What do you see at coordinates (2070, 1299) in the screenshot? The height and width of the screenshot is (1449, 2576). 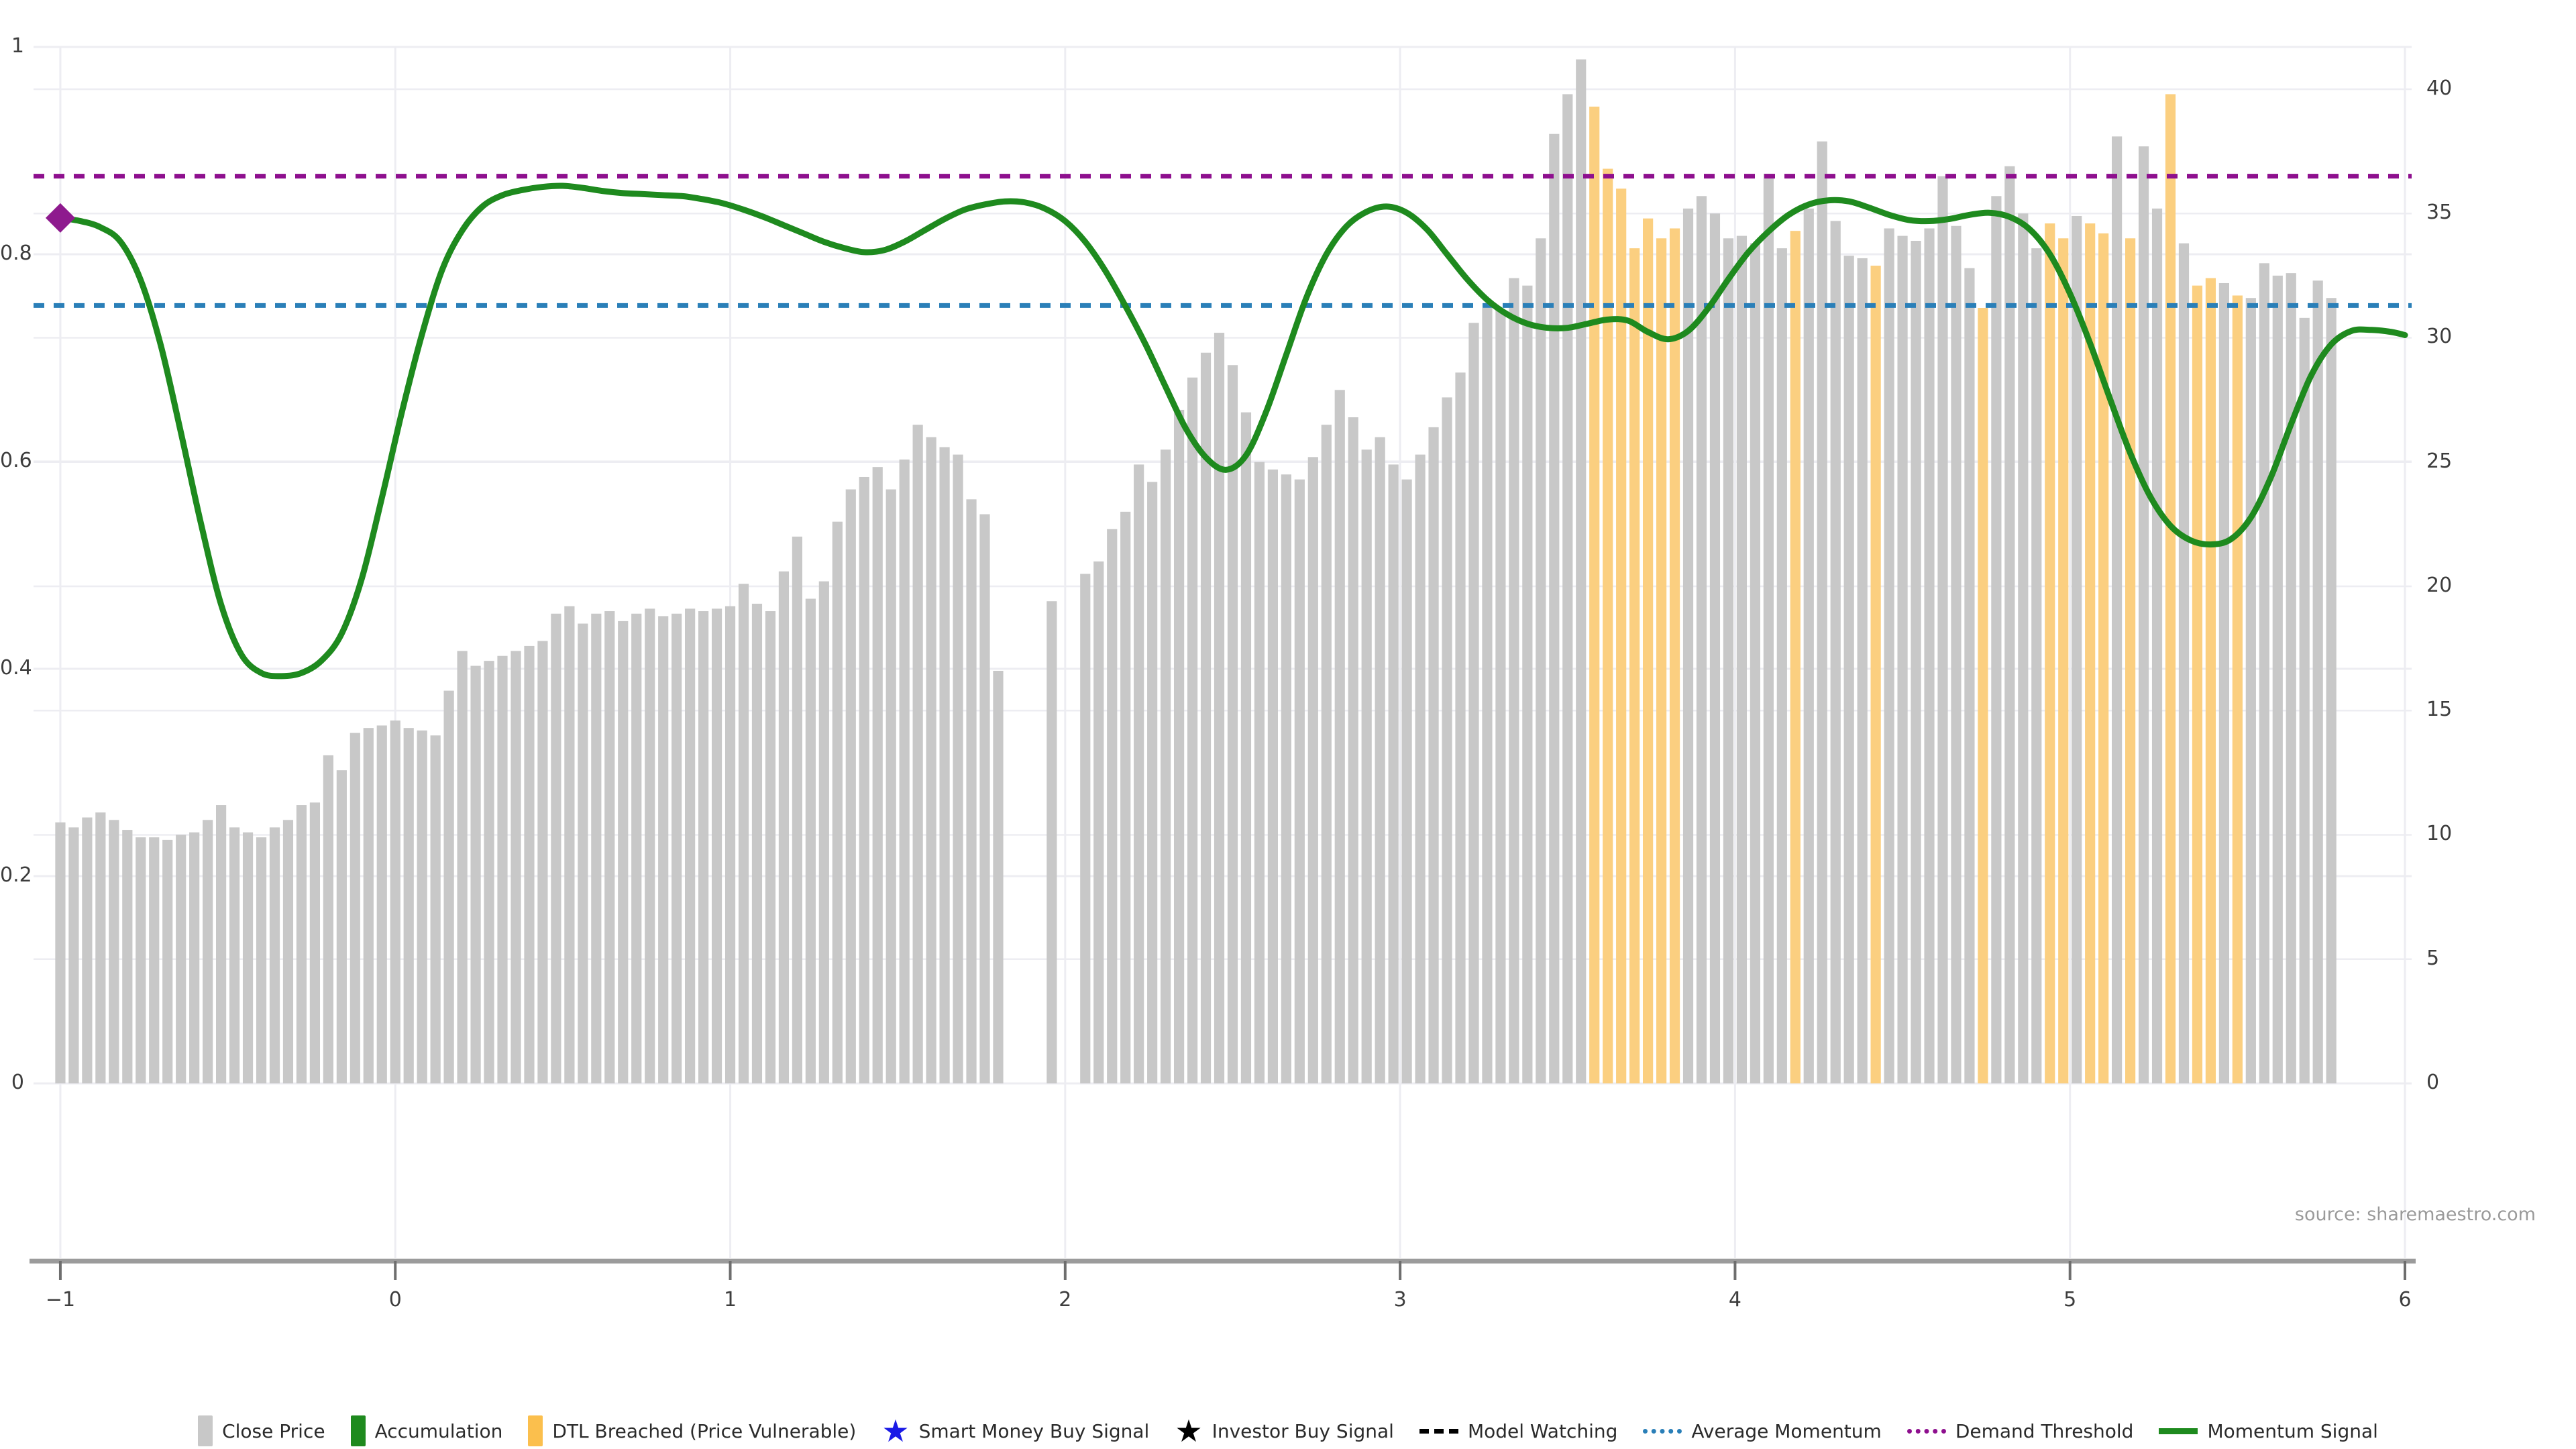 I see `x-axis-tick-label: 5` at bounding box center [2070, 1299].